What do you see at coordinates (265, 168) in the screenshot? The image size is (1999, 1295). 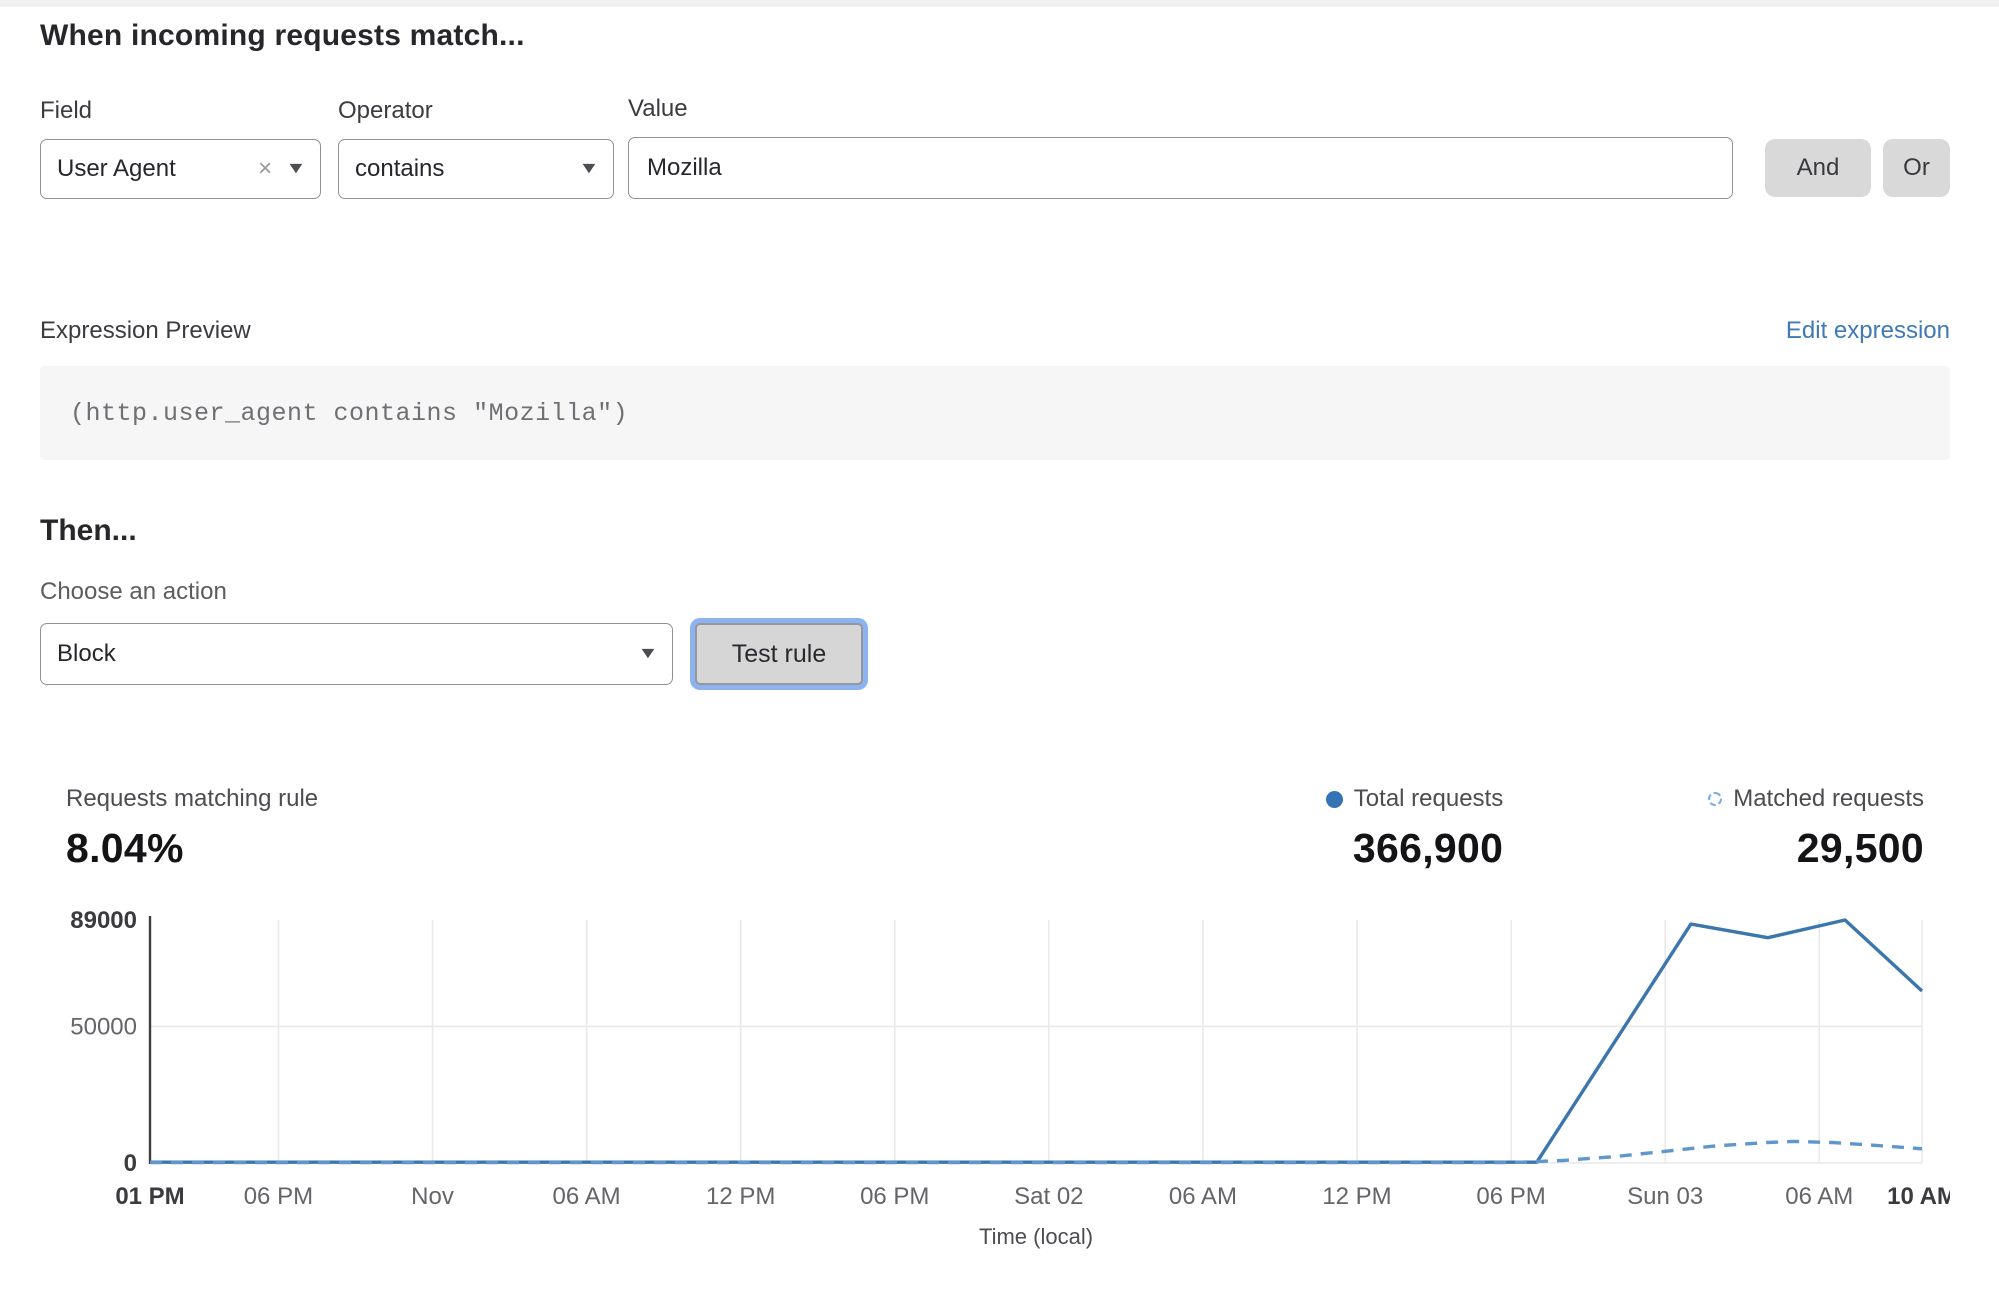 I see `clear-field-icon: ×` at bounding box center [265, 168].